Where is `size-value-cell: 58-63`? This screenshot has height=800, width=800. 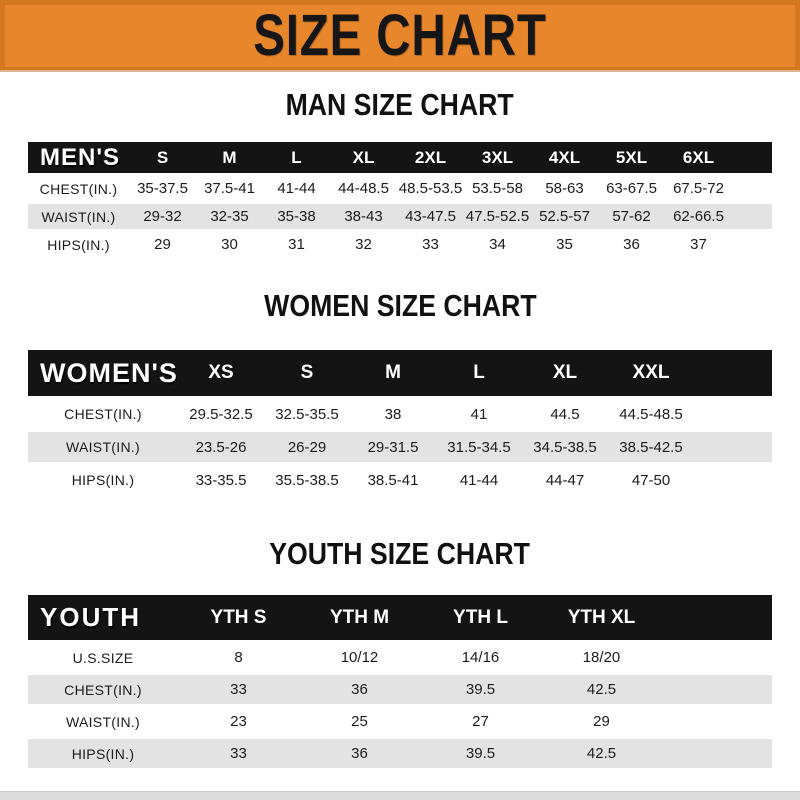
size-value-cell: 58-63 is located at coordinates (564, 188).